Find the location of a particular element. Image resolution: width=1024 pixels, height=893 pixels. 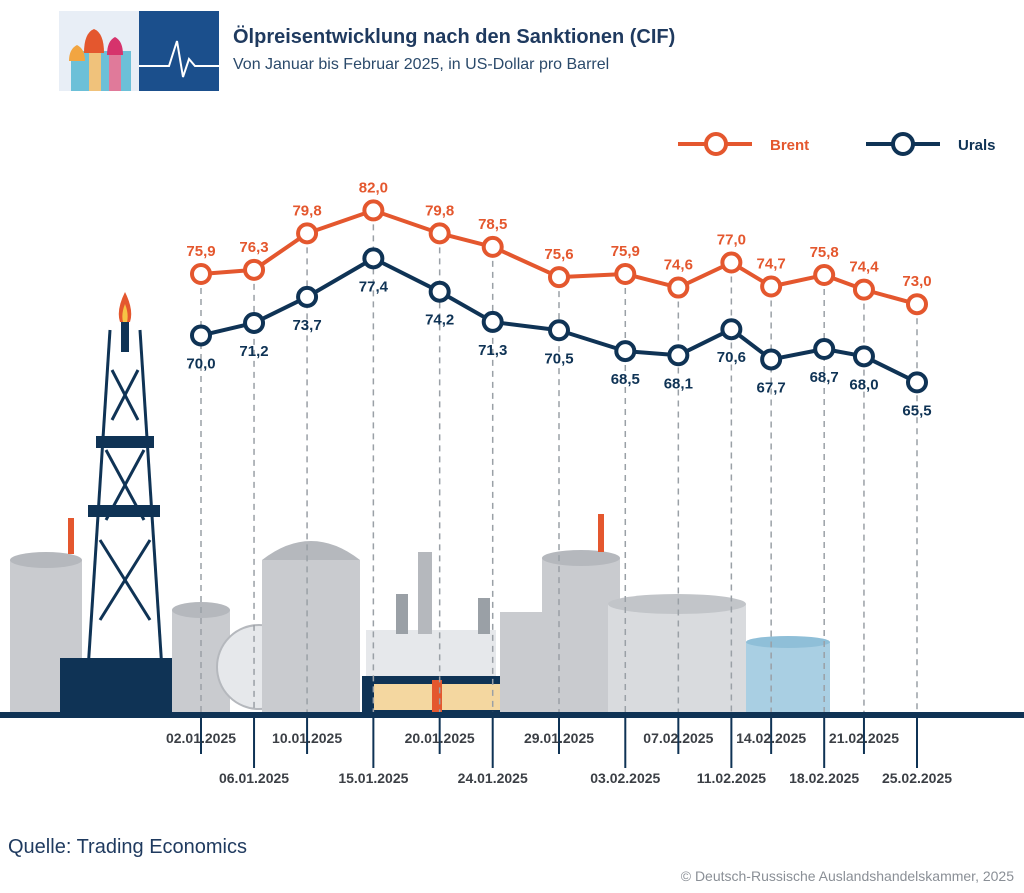

date-label: 20.01.2025 is located at coordinates (440, 738).